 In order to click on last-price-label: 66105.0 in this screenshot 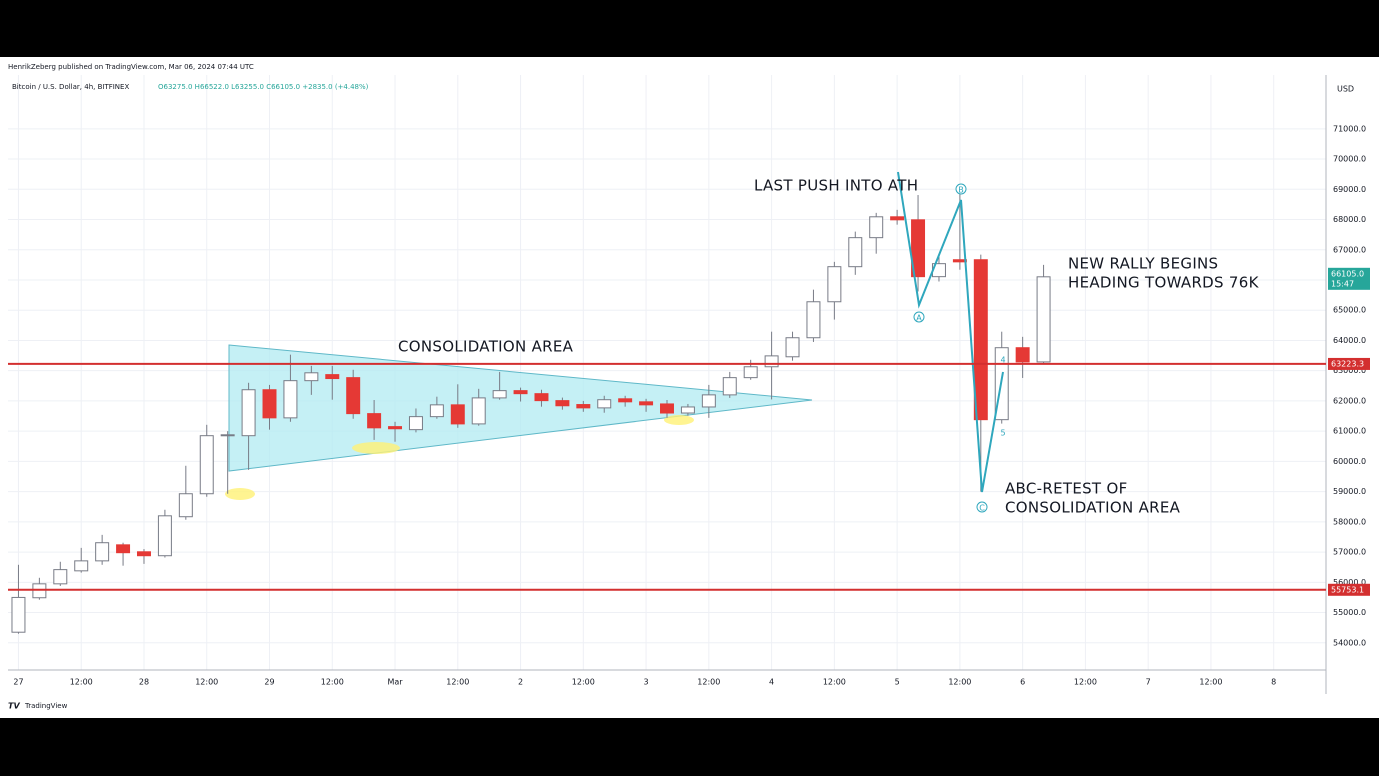, I will do `click(1347, 273)`.